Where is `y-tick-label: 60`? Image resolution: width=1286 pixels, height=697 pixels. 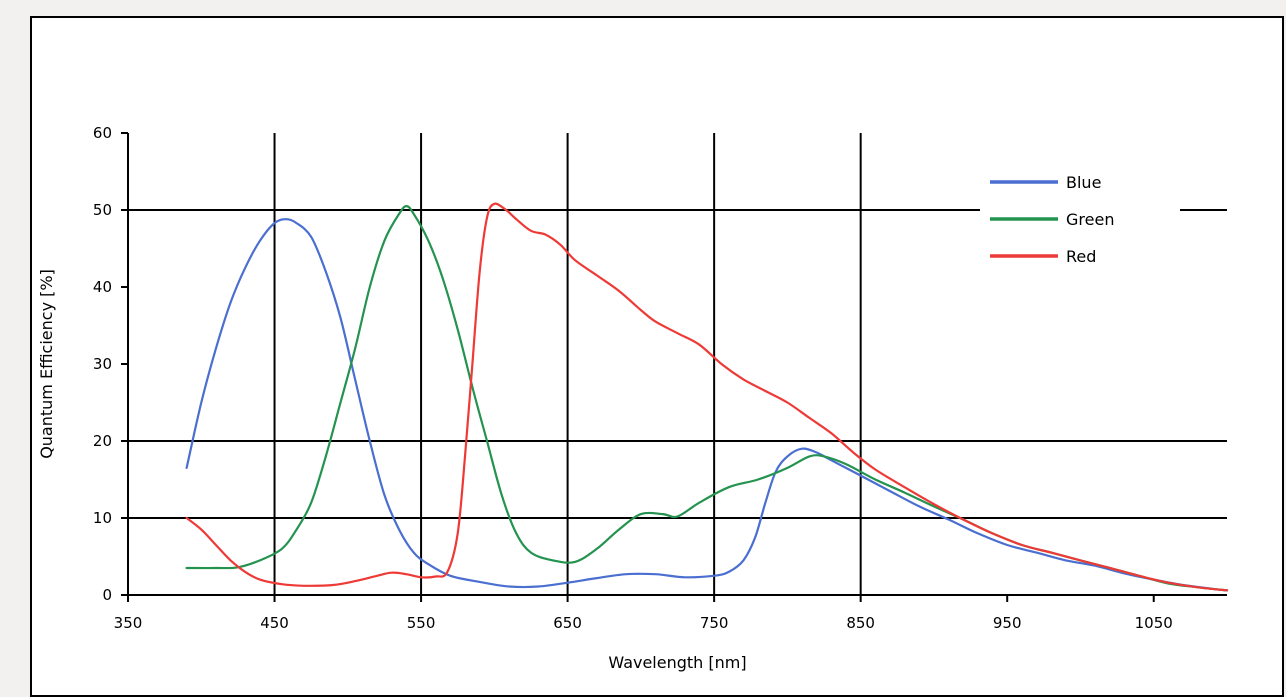
y-tick-label: 60 is located at coordinates (102, 133).